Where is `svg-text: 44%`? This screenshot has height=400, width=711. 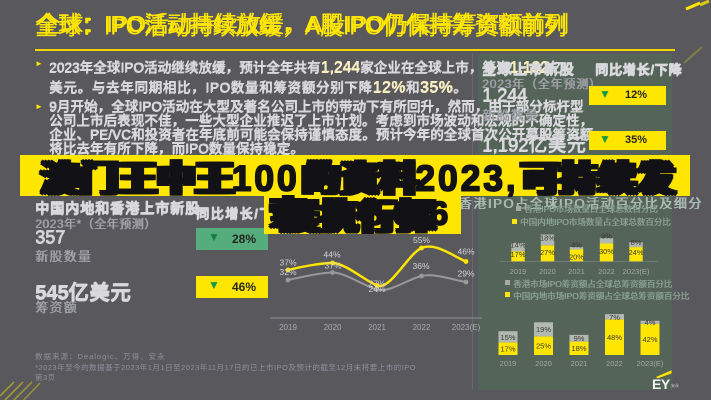
svg-text: 44% is located at coordinates (331, 255).